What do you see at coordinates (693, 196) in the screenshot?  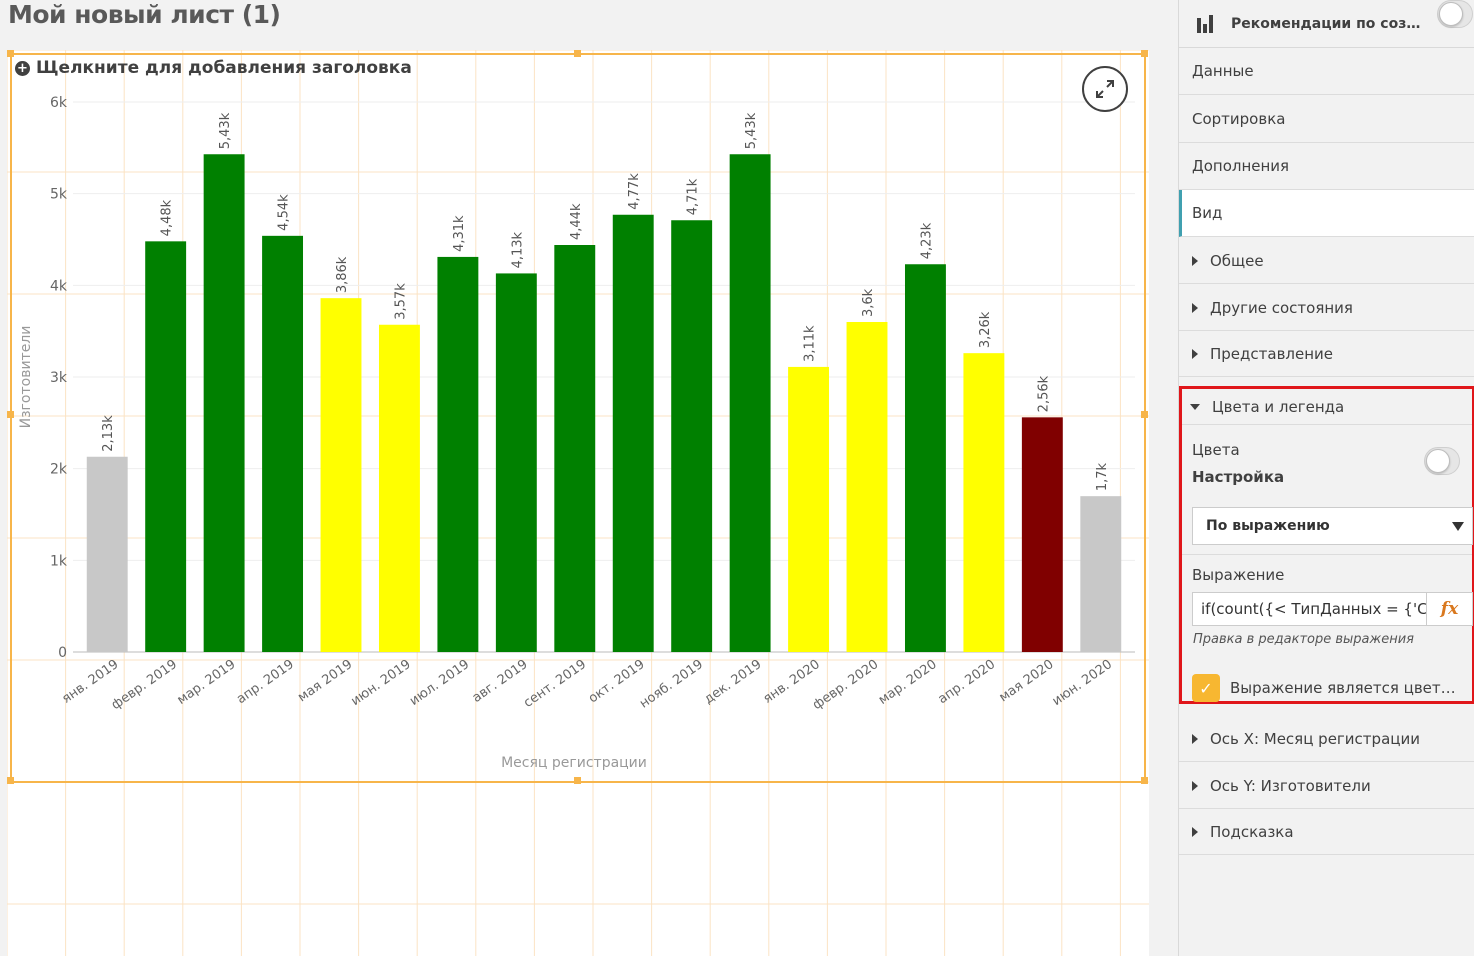 I see `bar-value-label: 4,71k` at bounding box center [693, 196].